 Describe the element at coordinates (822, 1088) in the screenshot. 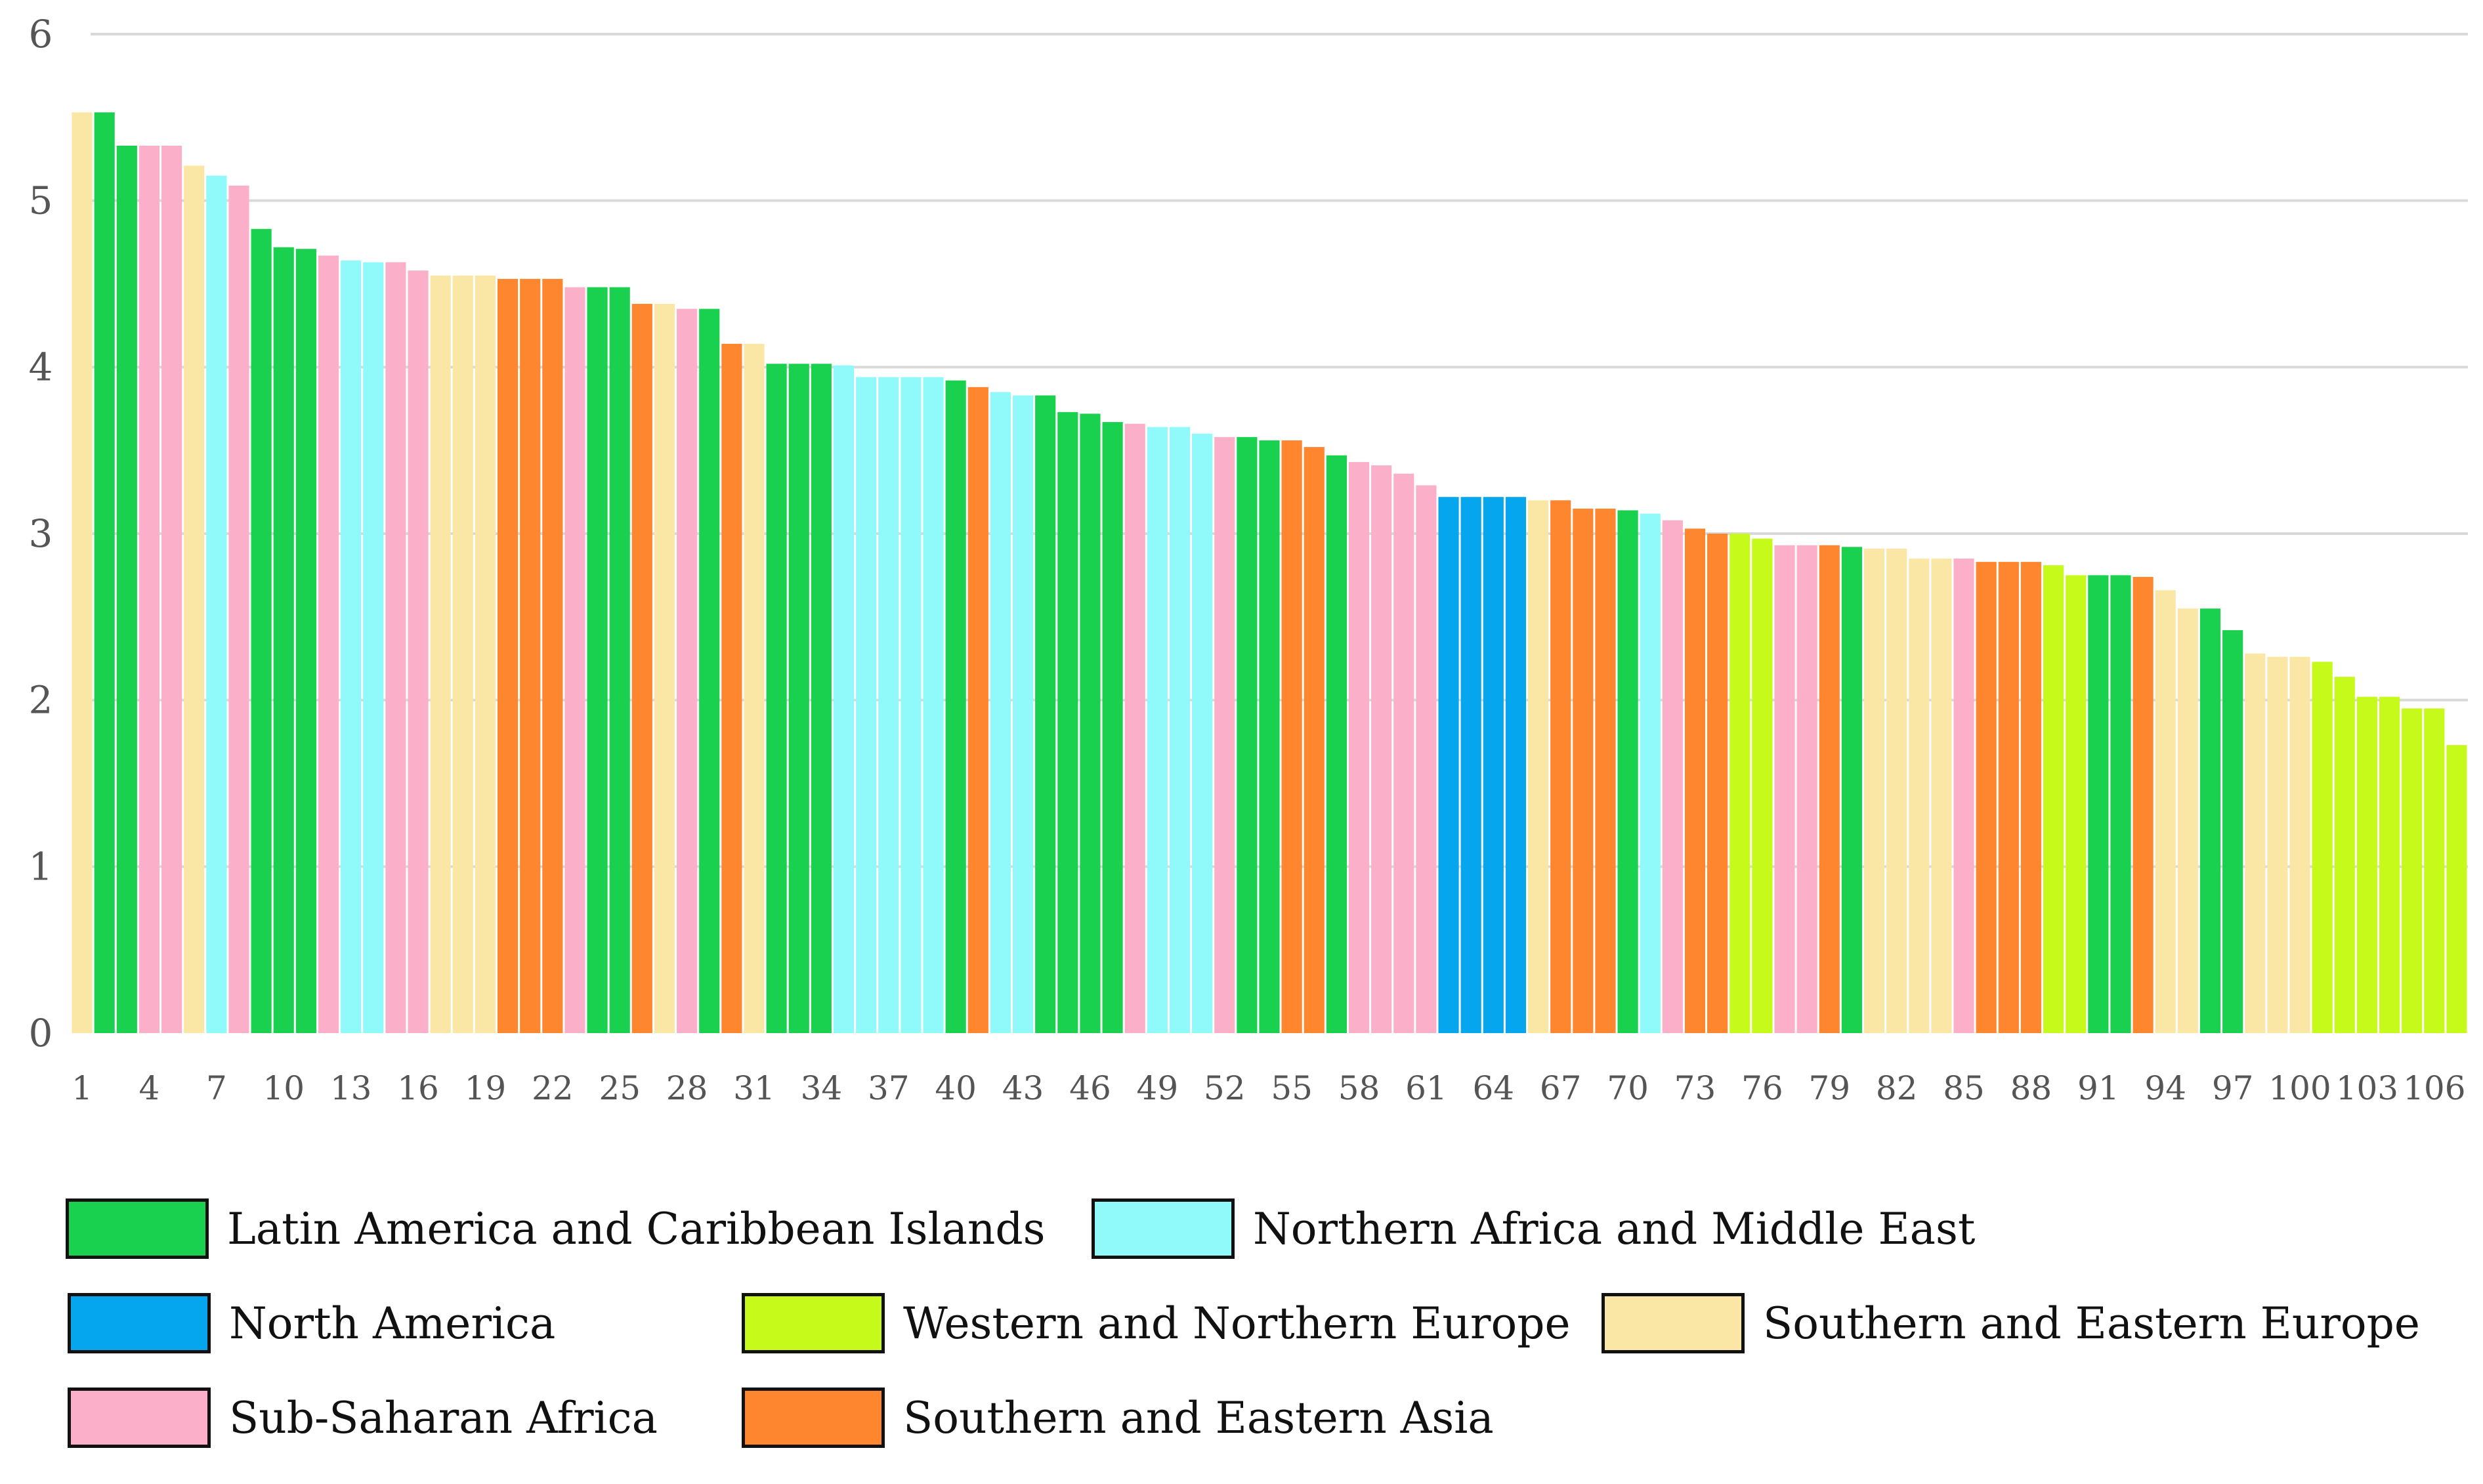

I see `x-tick-label: 34` at that location.